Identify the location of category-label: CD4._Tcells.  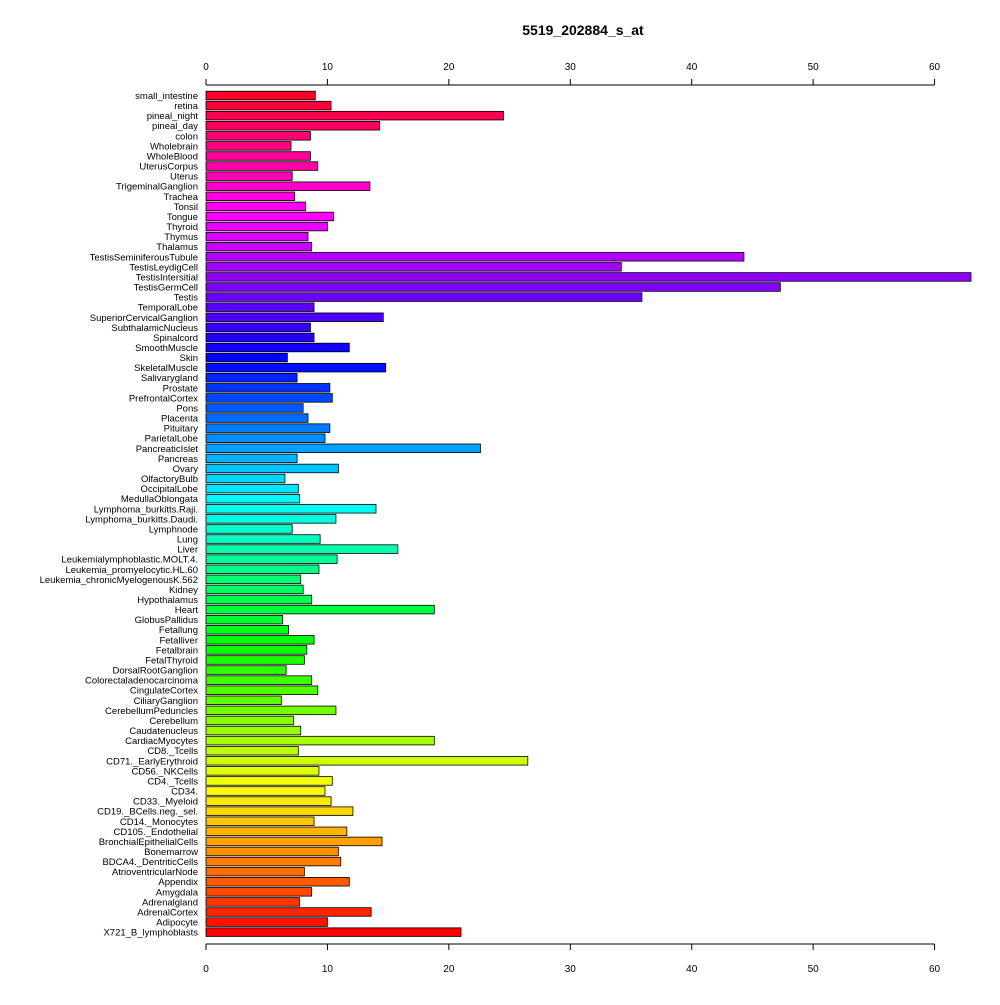
(172, 781).